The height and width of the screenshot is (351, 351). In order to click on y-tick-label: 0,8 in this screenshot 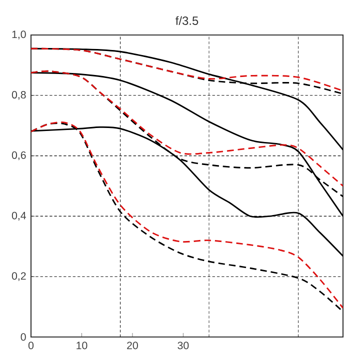, I will do `click(19, 95)`.